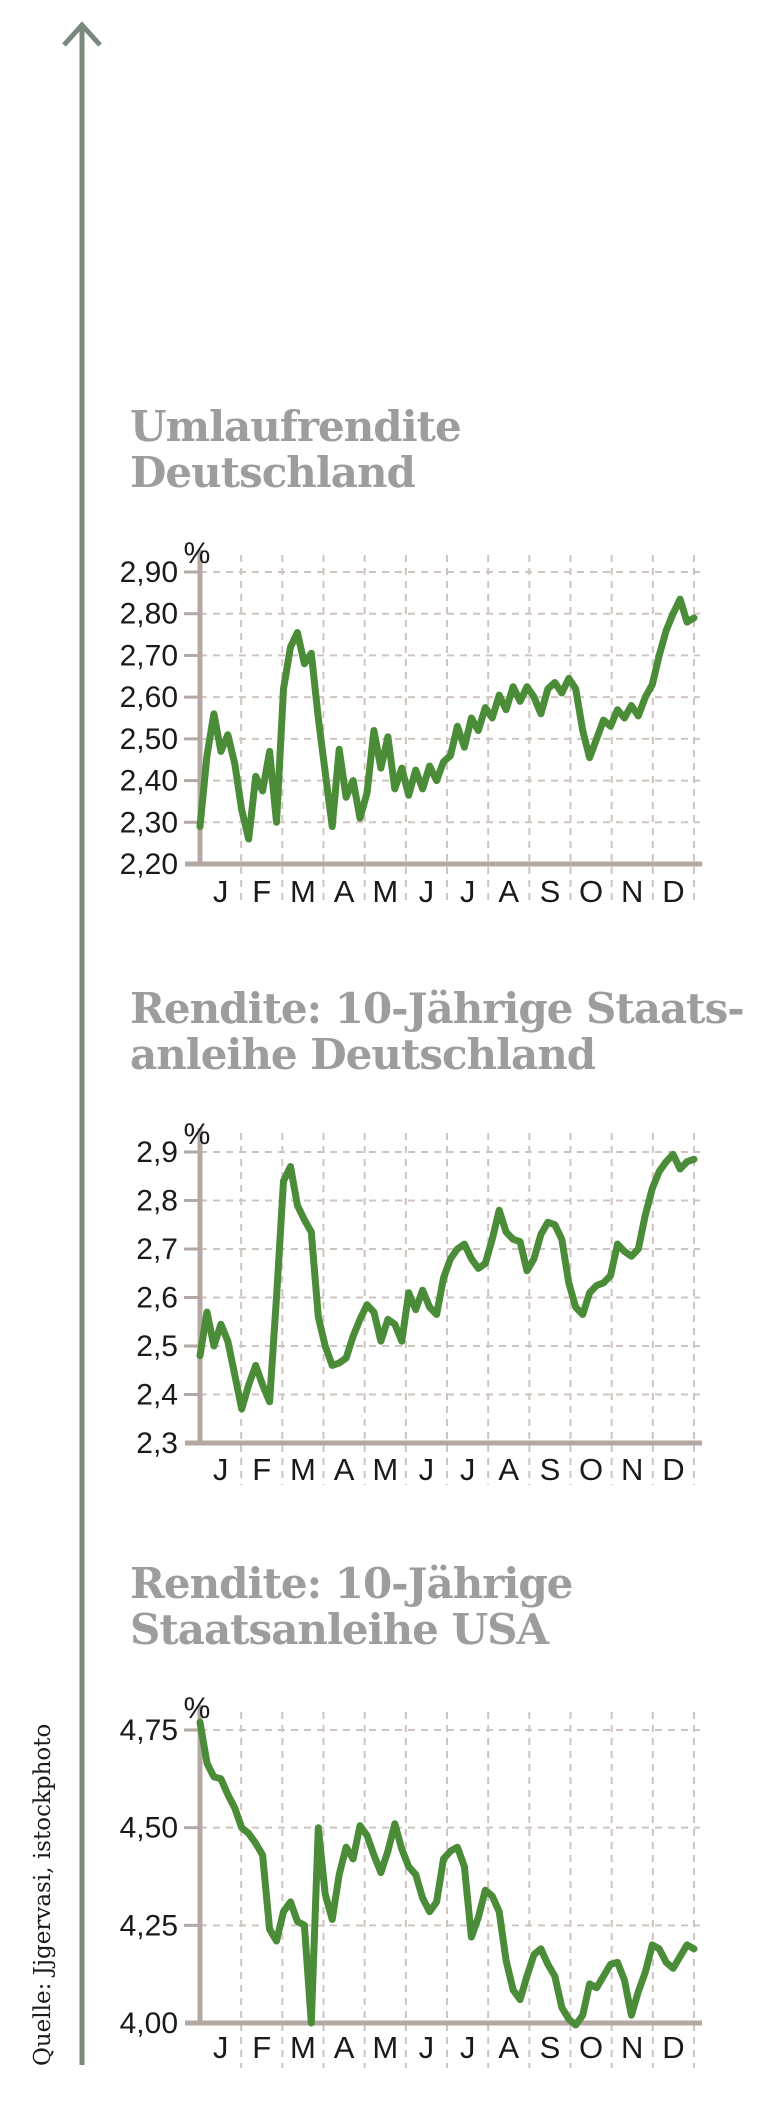 The width and height of the screenshot is (776, 2126). I want to click on chart-rendite-usa-10j: 4,754,504,254,00%J F M A M J J A S O N D, so click(411, 1880).